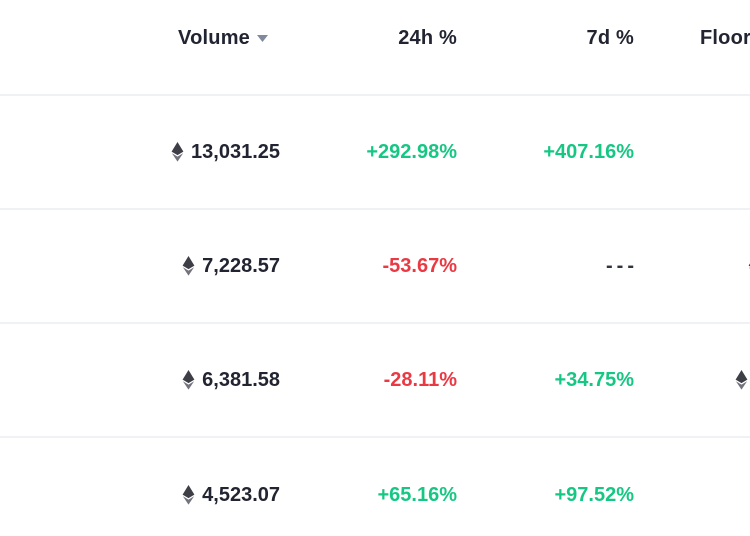  I want to click on volume-value: 13,031.25, so click(235, 151).